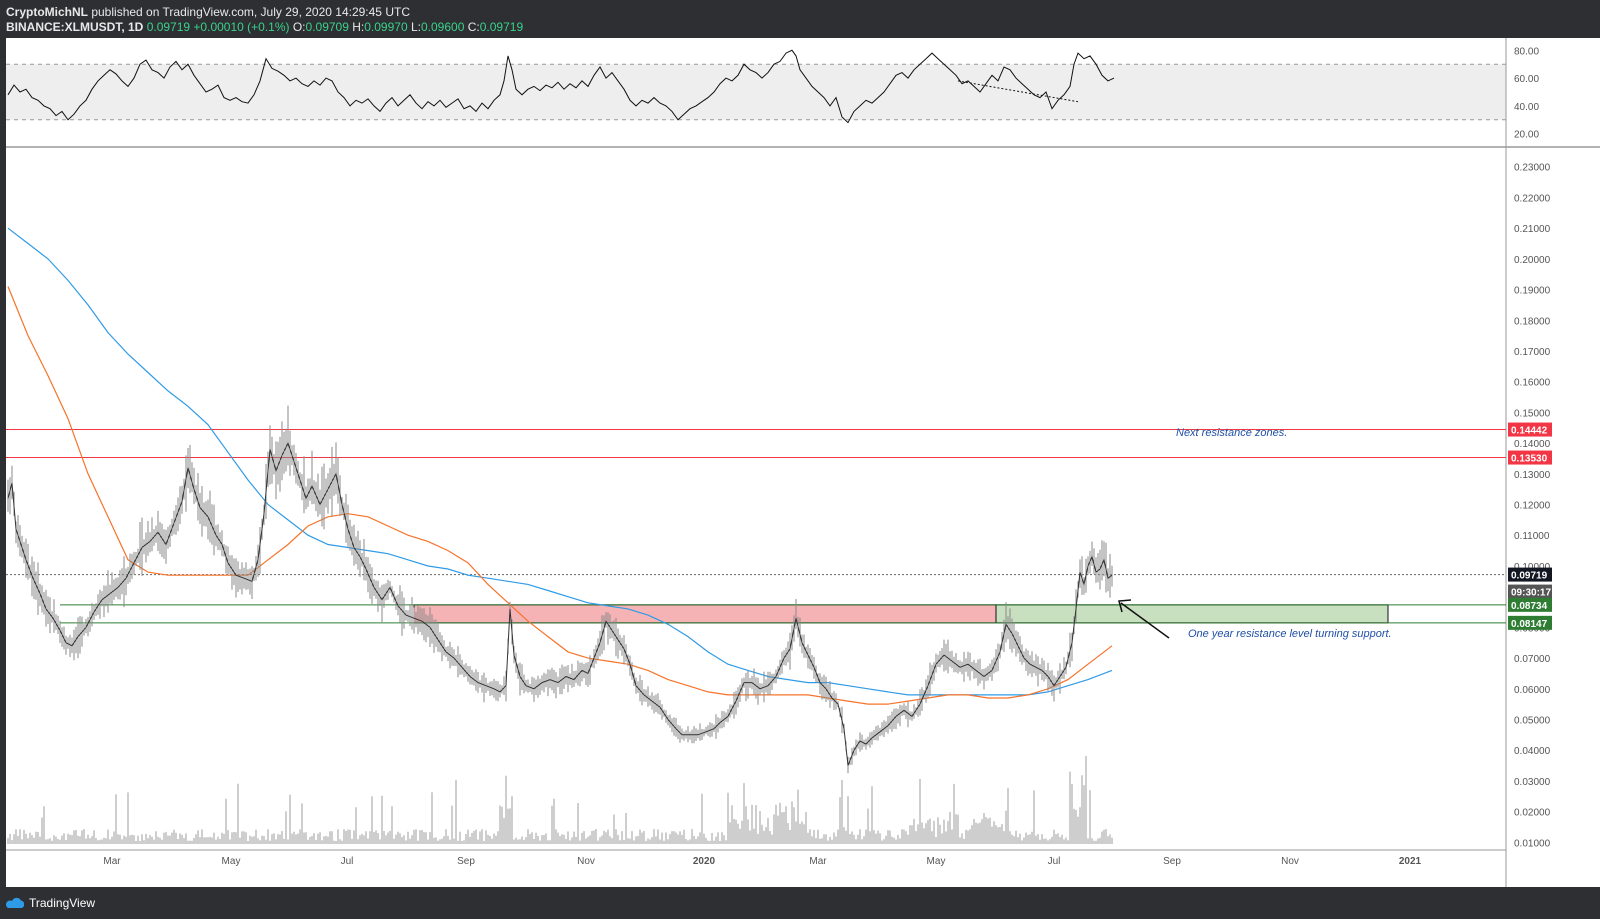  I want to click on close-label: C:, so click(473, 27).